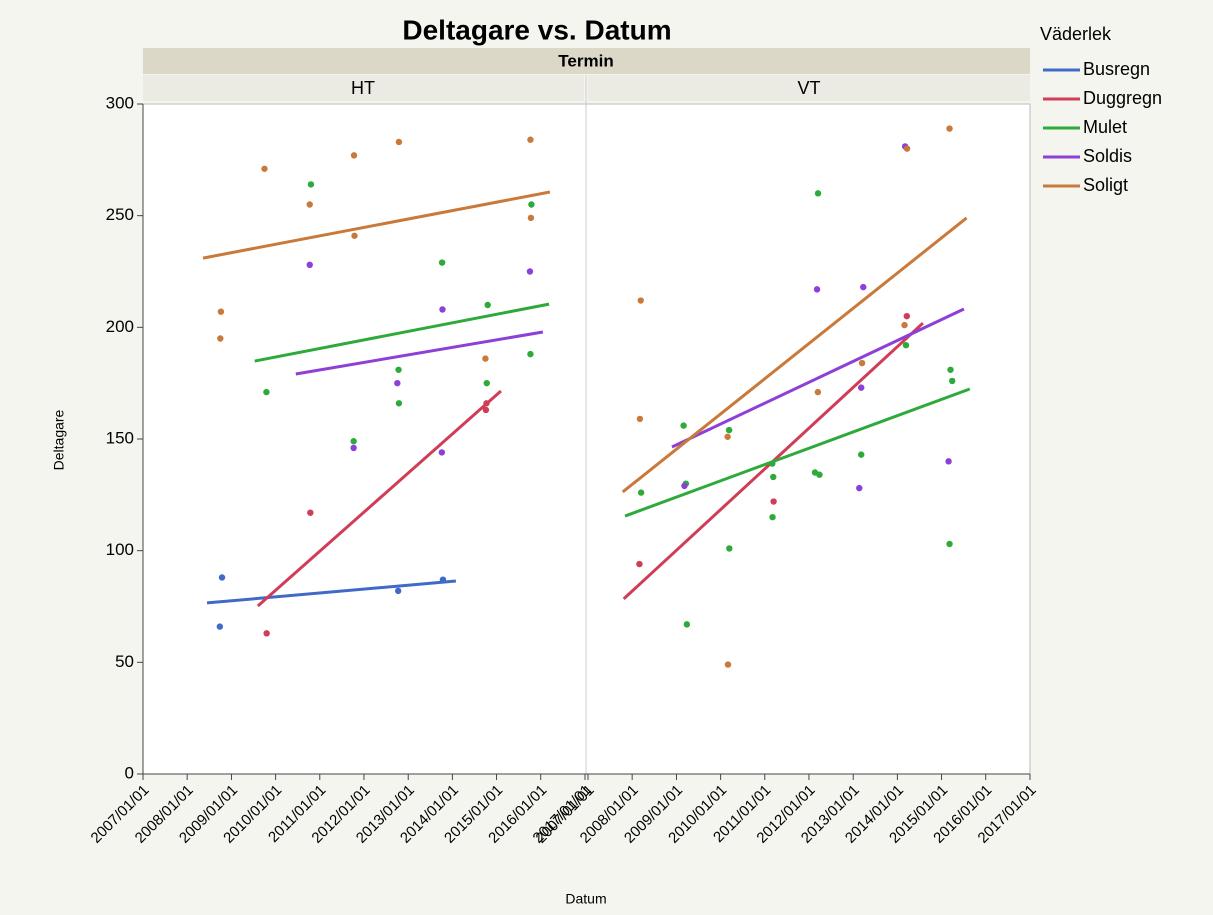 The image size is (1213, 915). Describe the element at coordinates (1107, 156) in the screenshot. I see `legend-label: Soldis` at that location.